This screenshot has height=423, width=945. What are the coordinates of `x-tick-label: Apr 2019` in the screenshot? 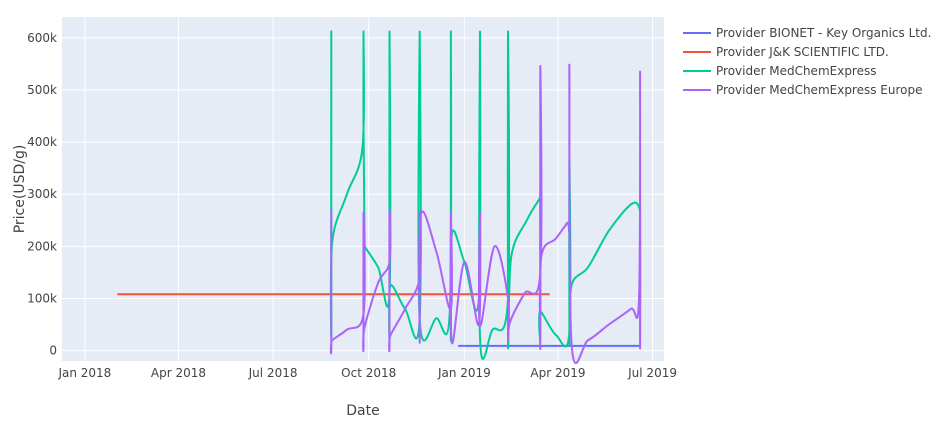 It's located at (557, 373).